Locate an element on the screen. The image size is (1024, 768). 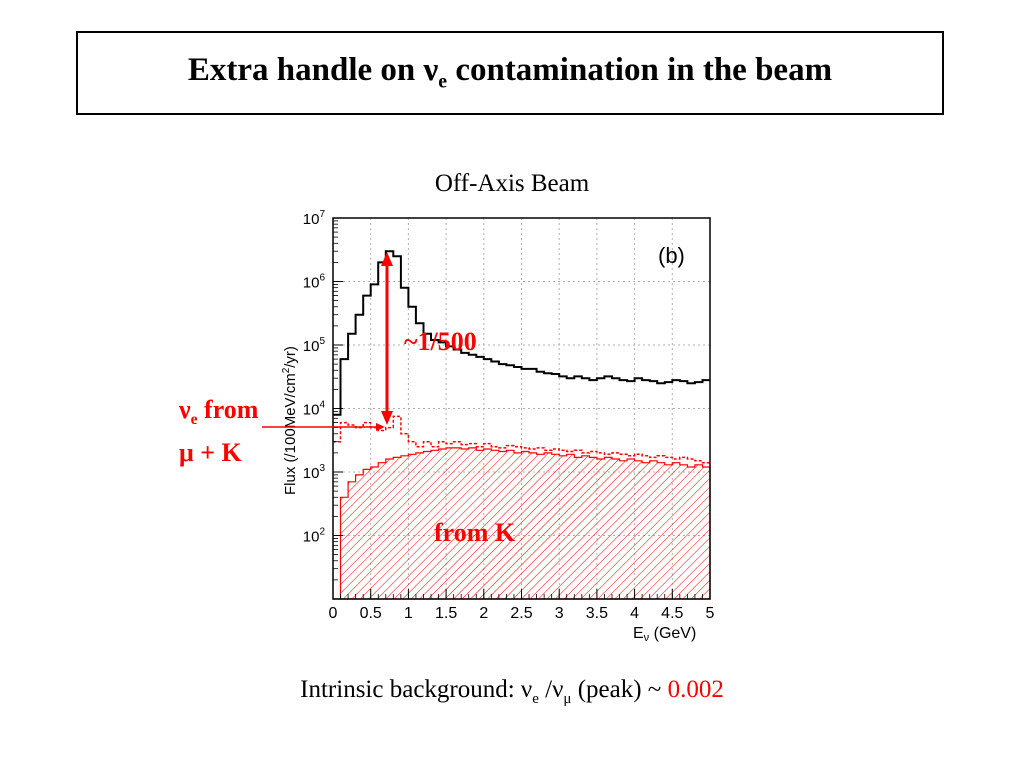
background-value: 0.002 is located at coordinates (695, 689).